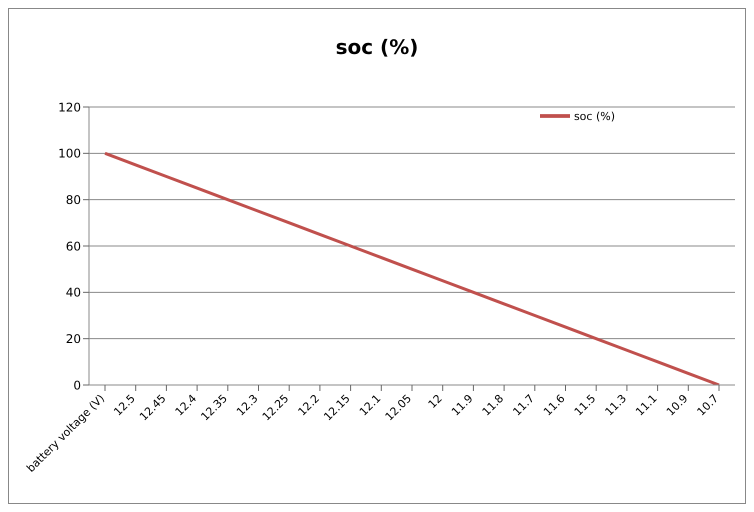  Describe the element at coordinates (435, 402) in the screenshot. I see `x-tick-label: 12` at that location.